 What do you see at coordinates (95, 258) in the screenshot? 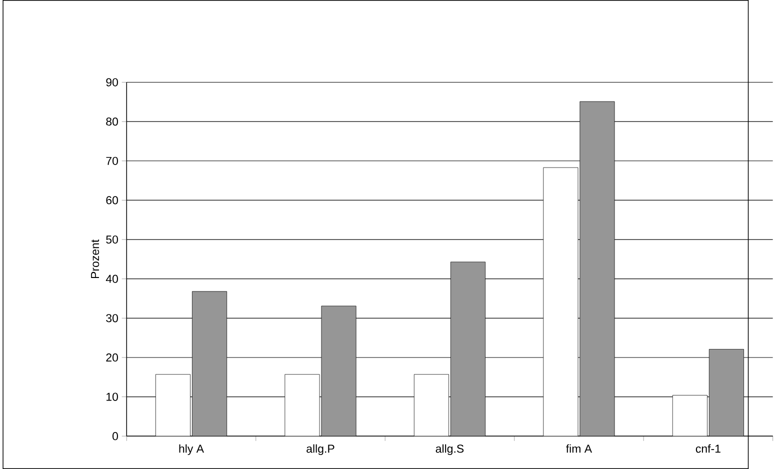
I see `y-axis-title: Prozent` at bounding box center [95, 258].